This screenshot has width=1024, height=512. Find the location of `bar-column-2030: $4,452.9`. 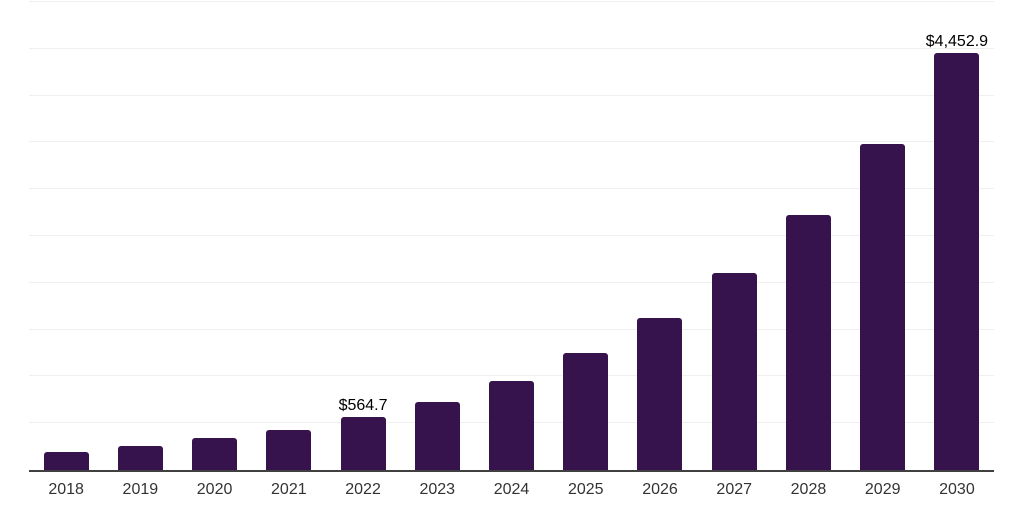

bar-column-2030: $4,452.9 is located at coordinates (957, 236).